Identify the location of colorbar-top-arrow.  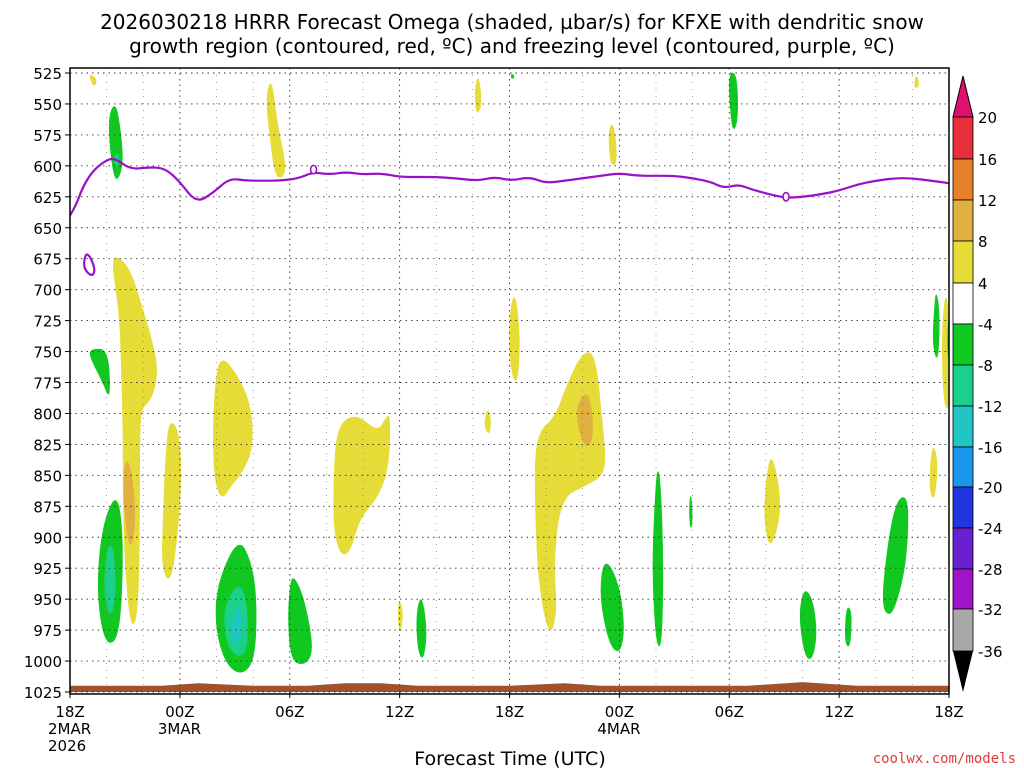
(963, 96).